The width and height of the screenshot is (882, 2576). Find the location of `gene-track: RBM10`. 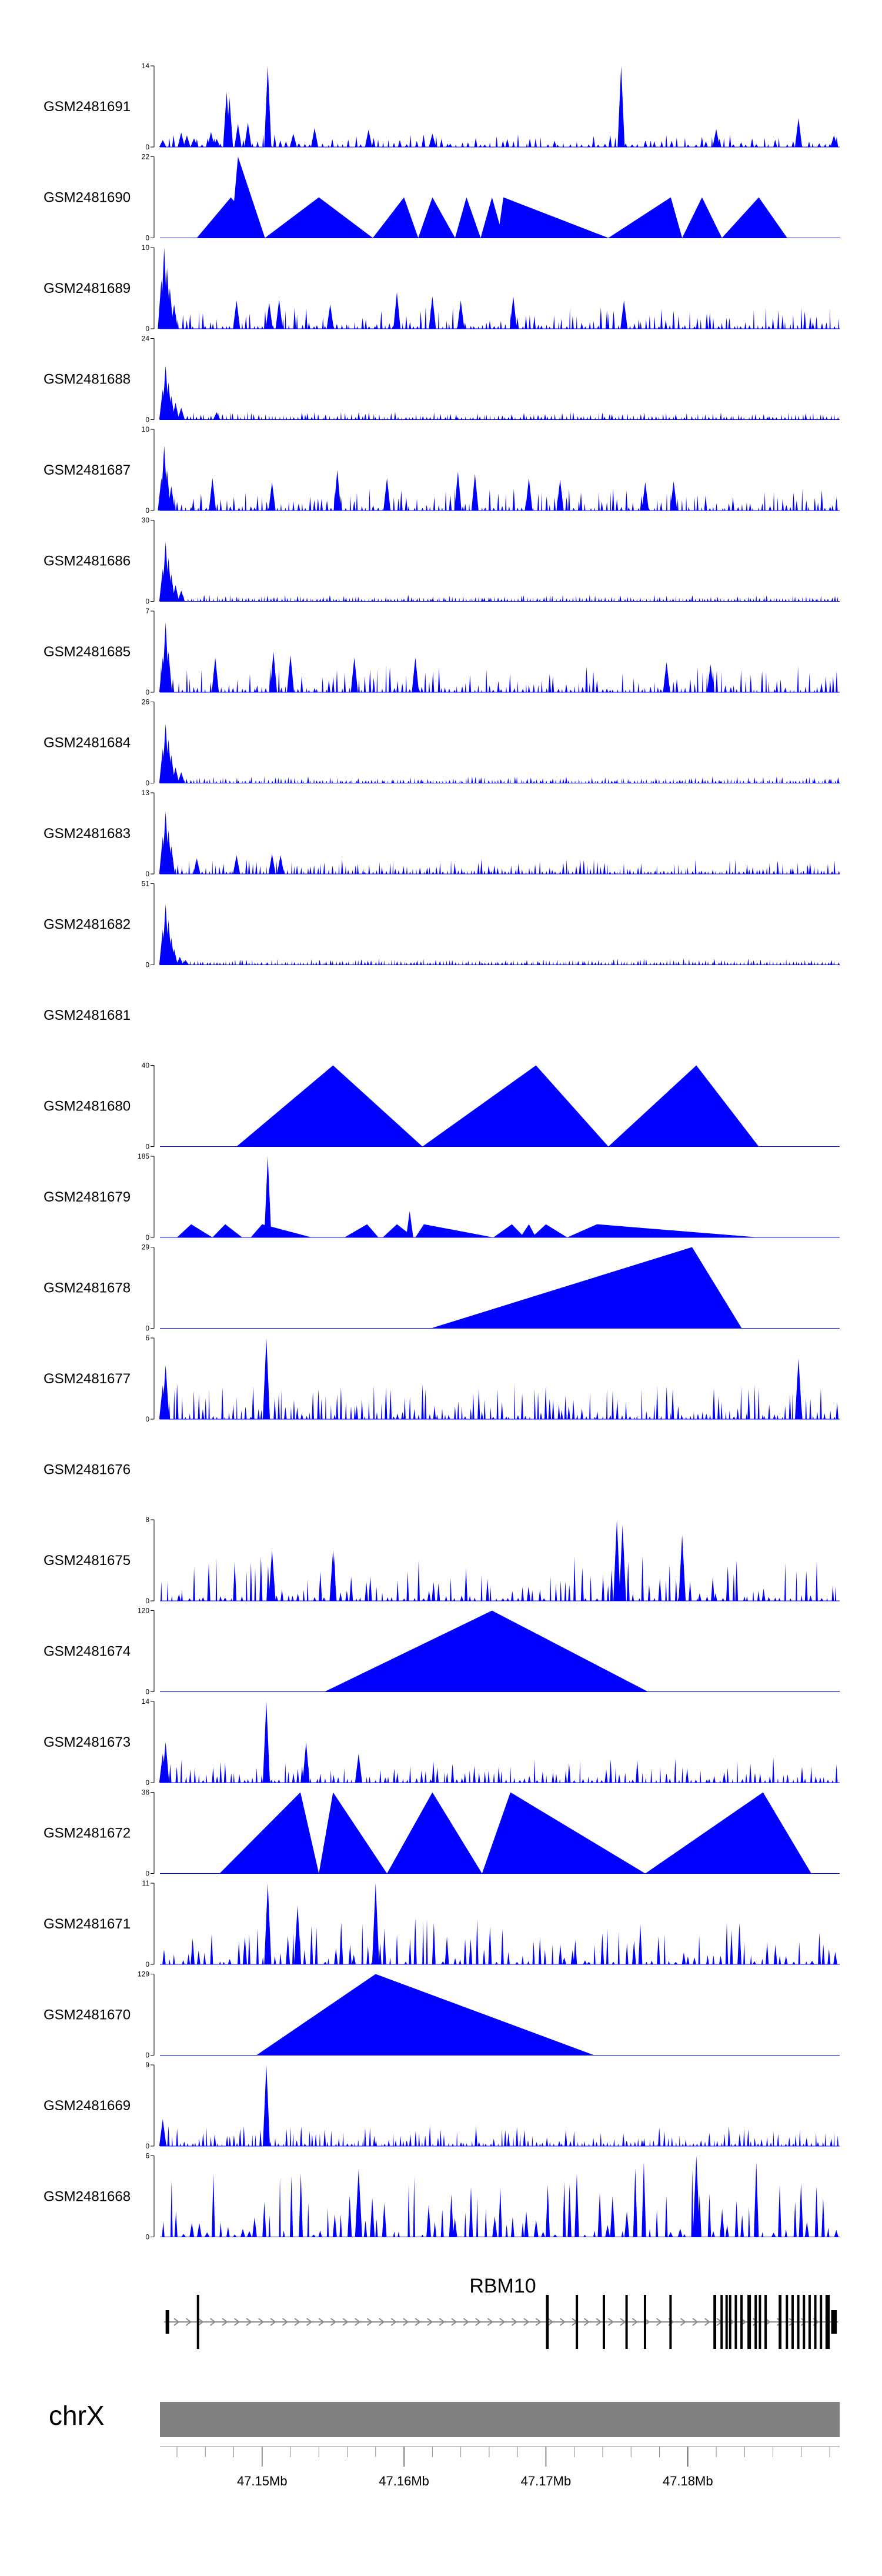

gene-track: RBM10 is located at coordinates (501, 2312).